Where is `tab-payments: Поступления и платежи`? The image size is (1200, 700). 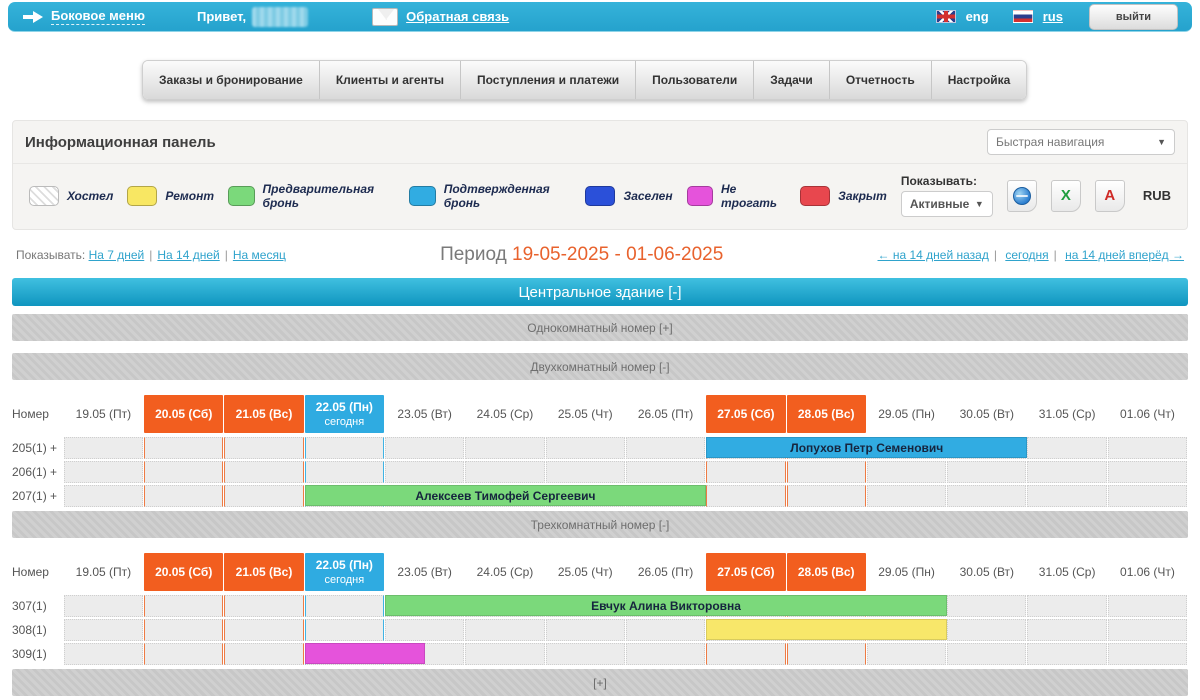
tab-payments: Поступления и платежи is located at coordinates (548, 80).